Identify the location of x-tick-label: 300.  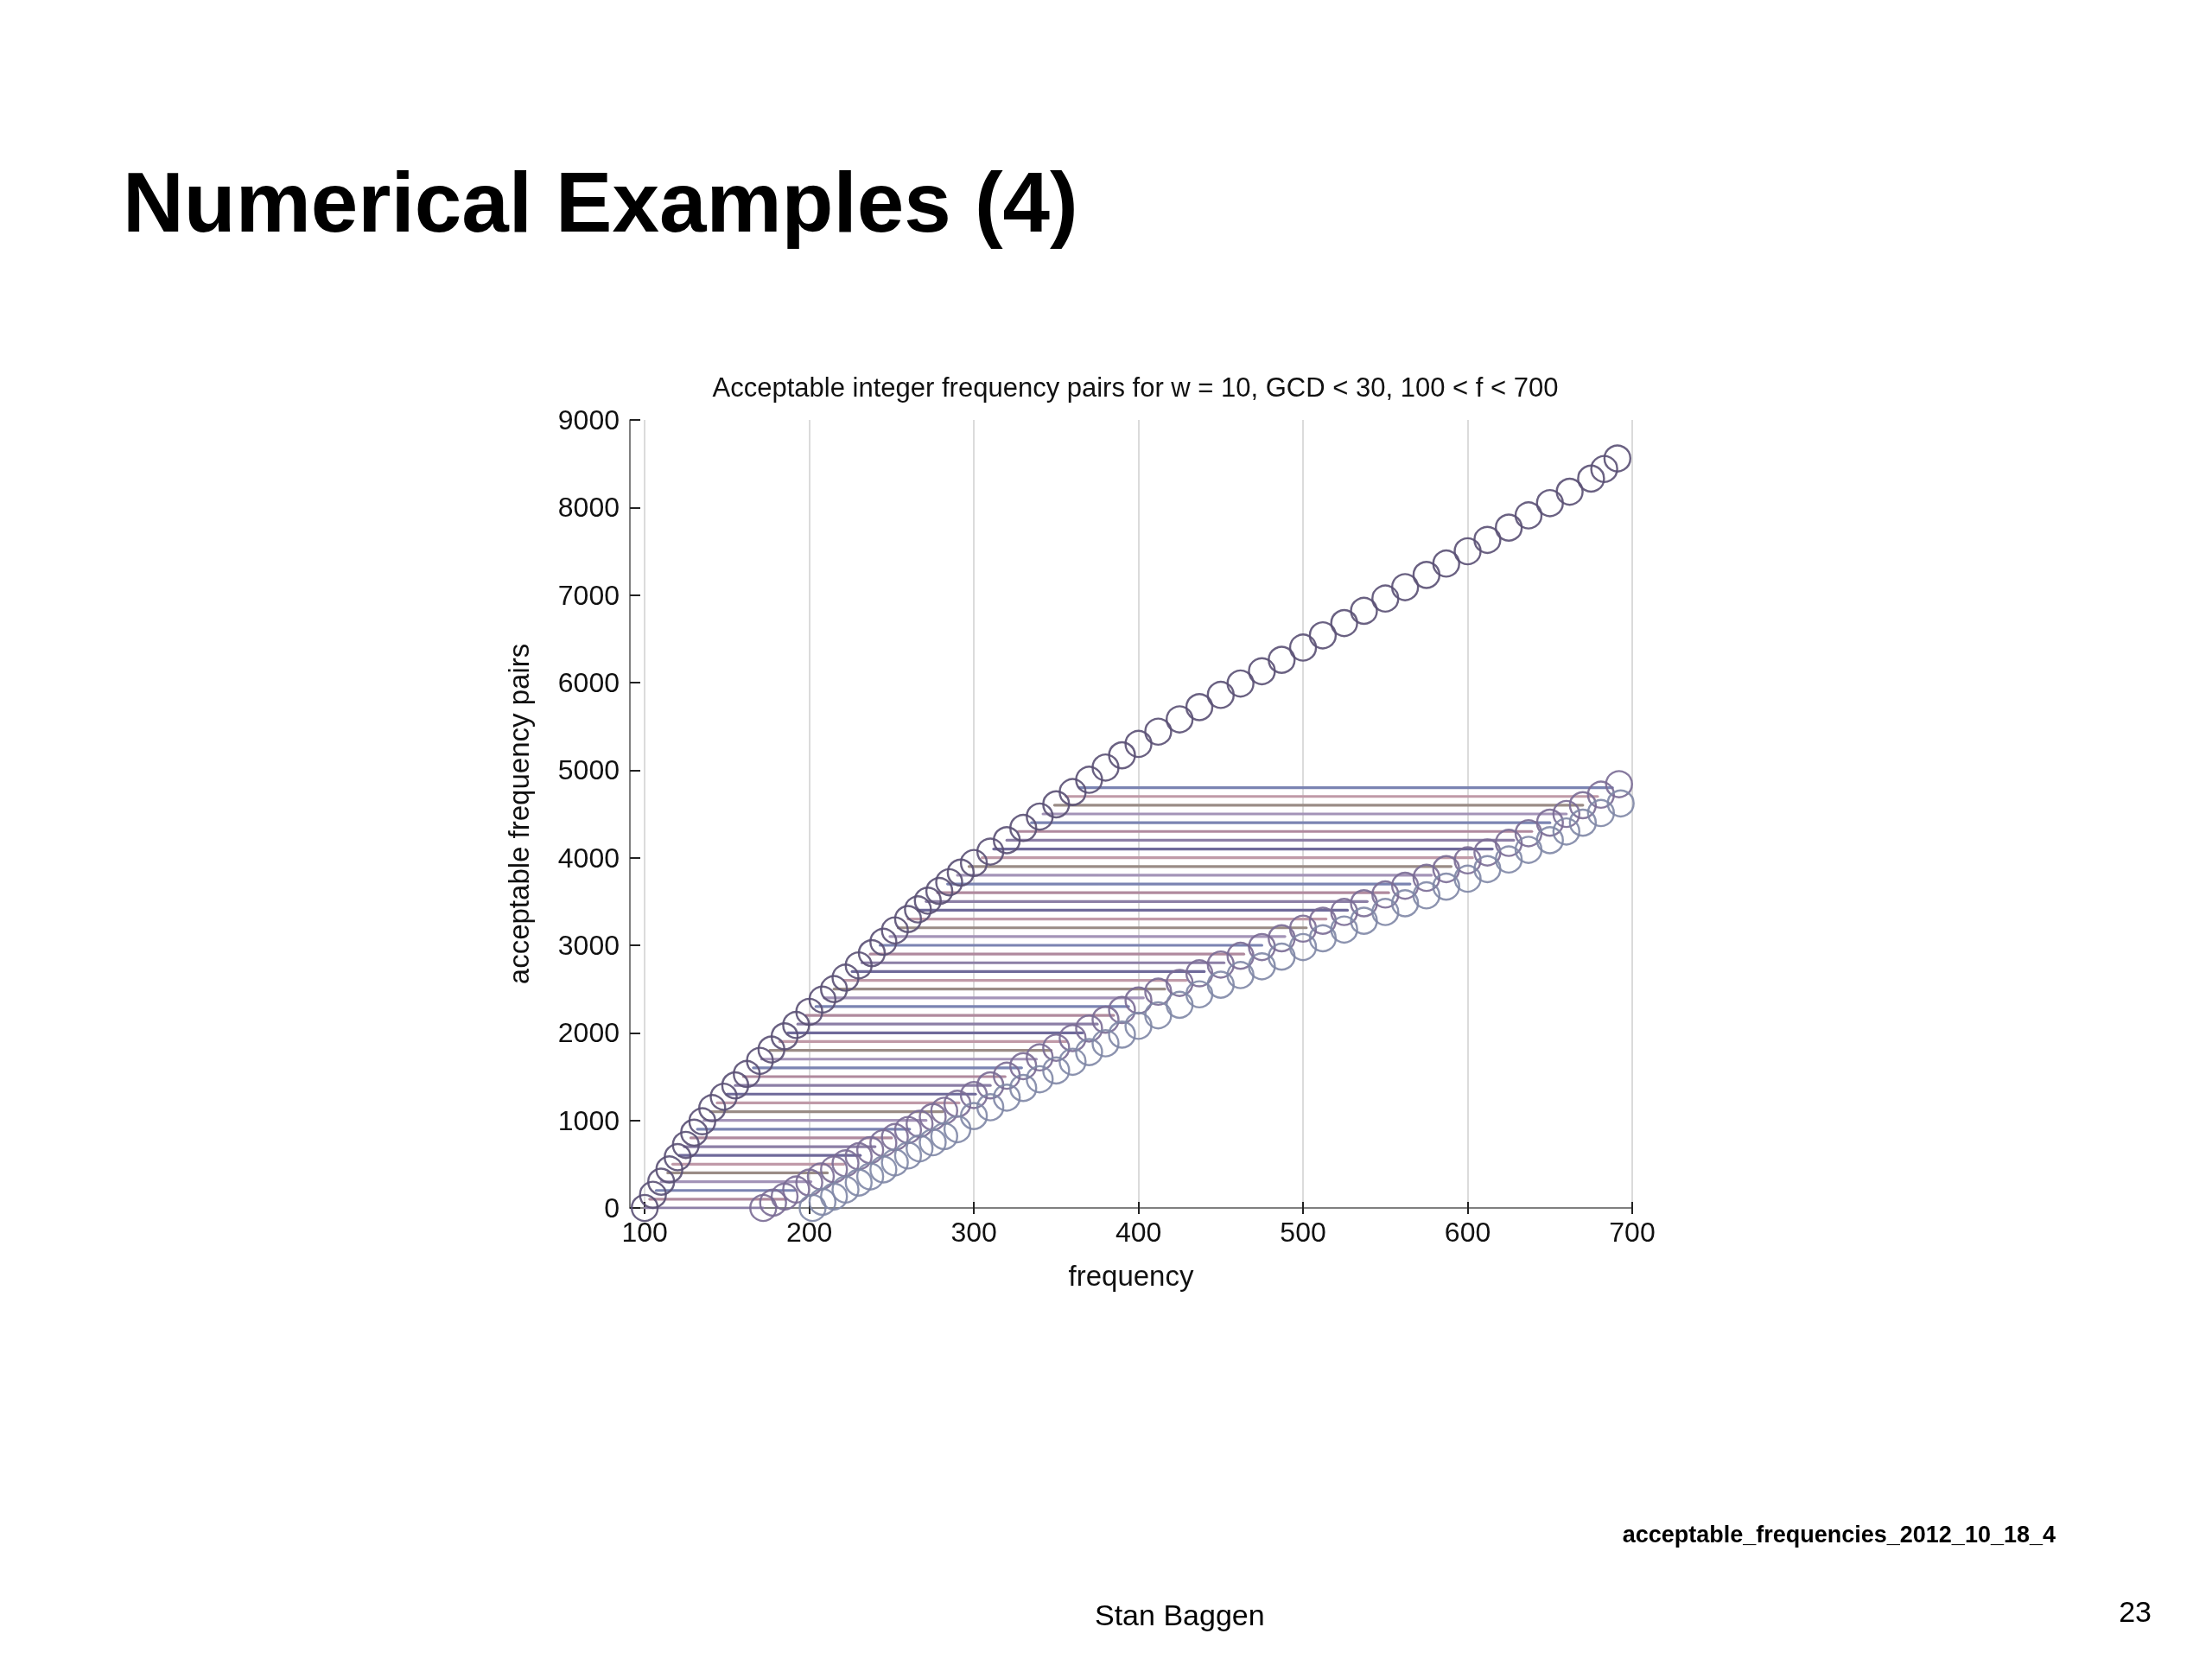
(973, 1232).